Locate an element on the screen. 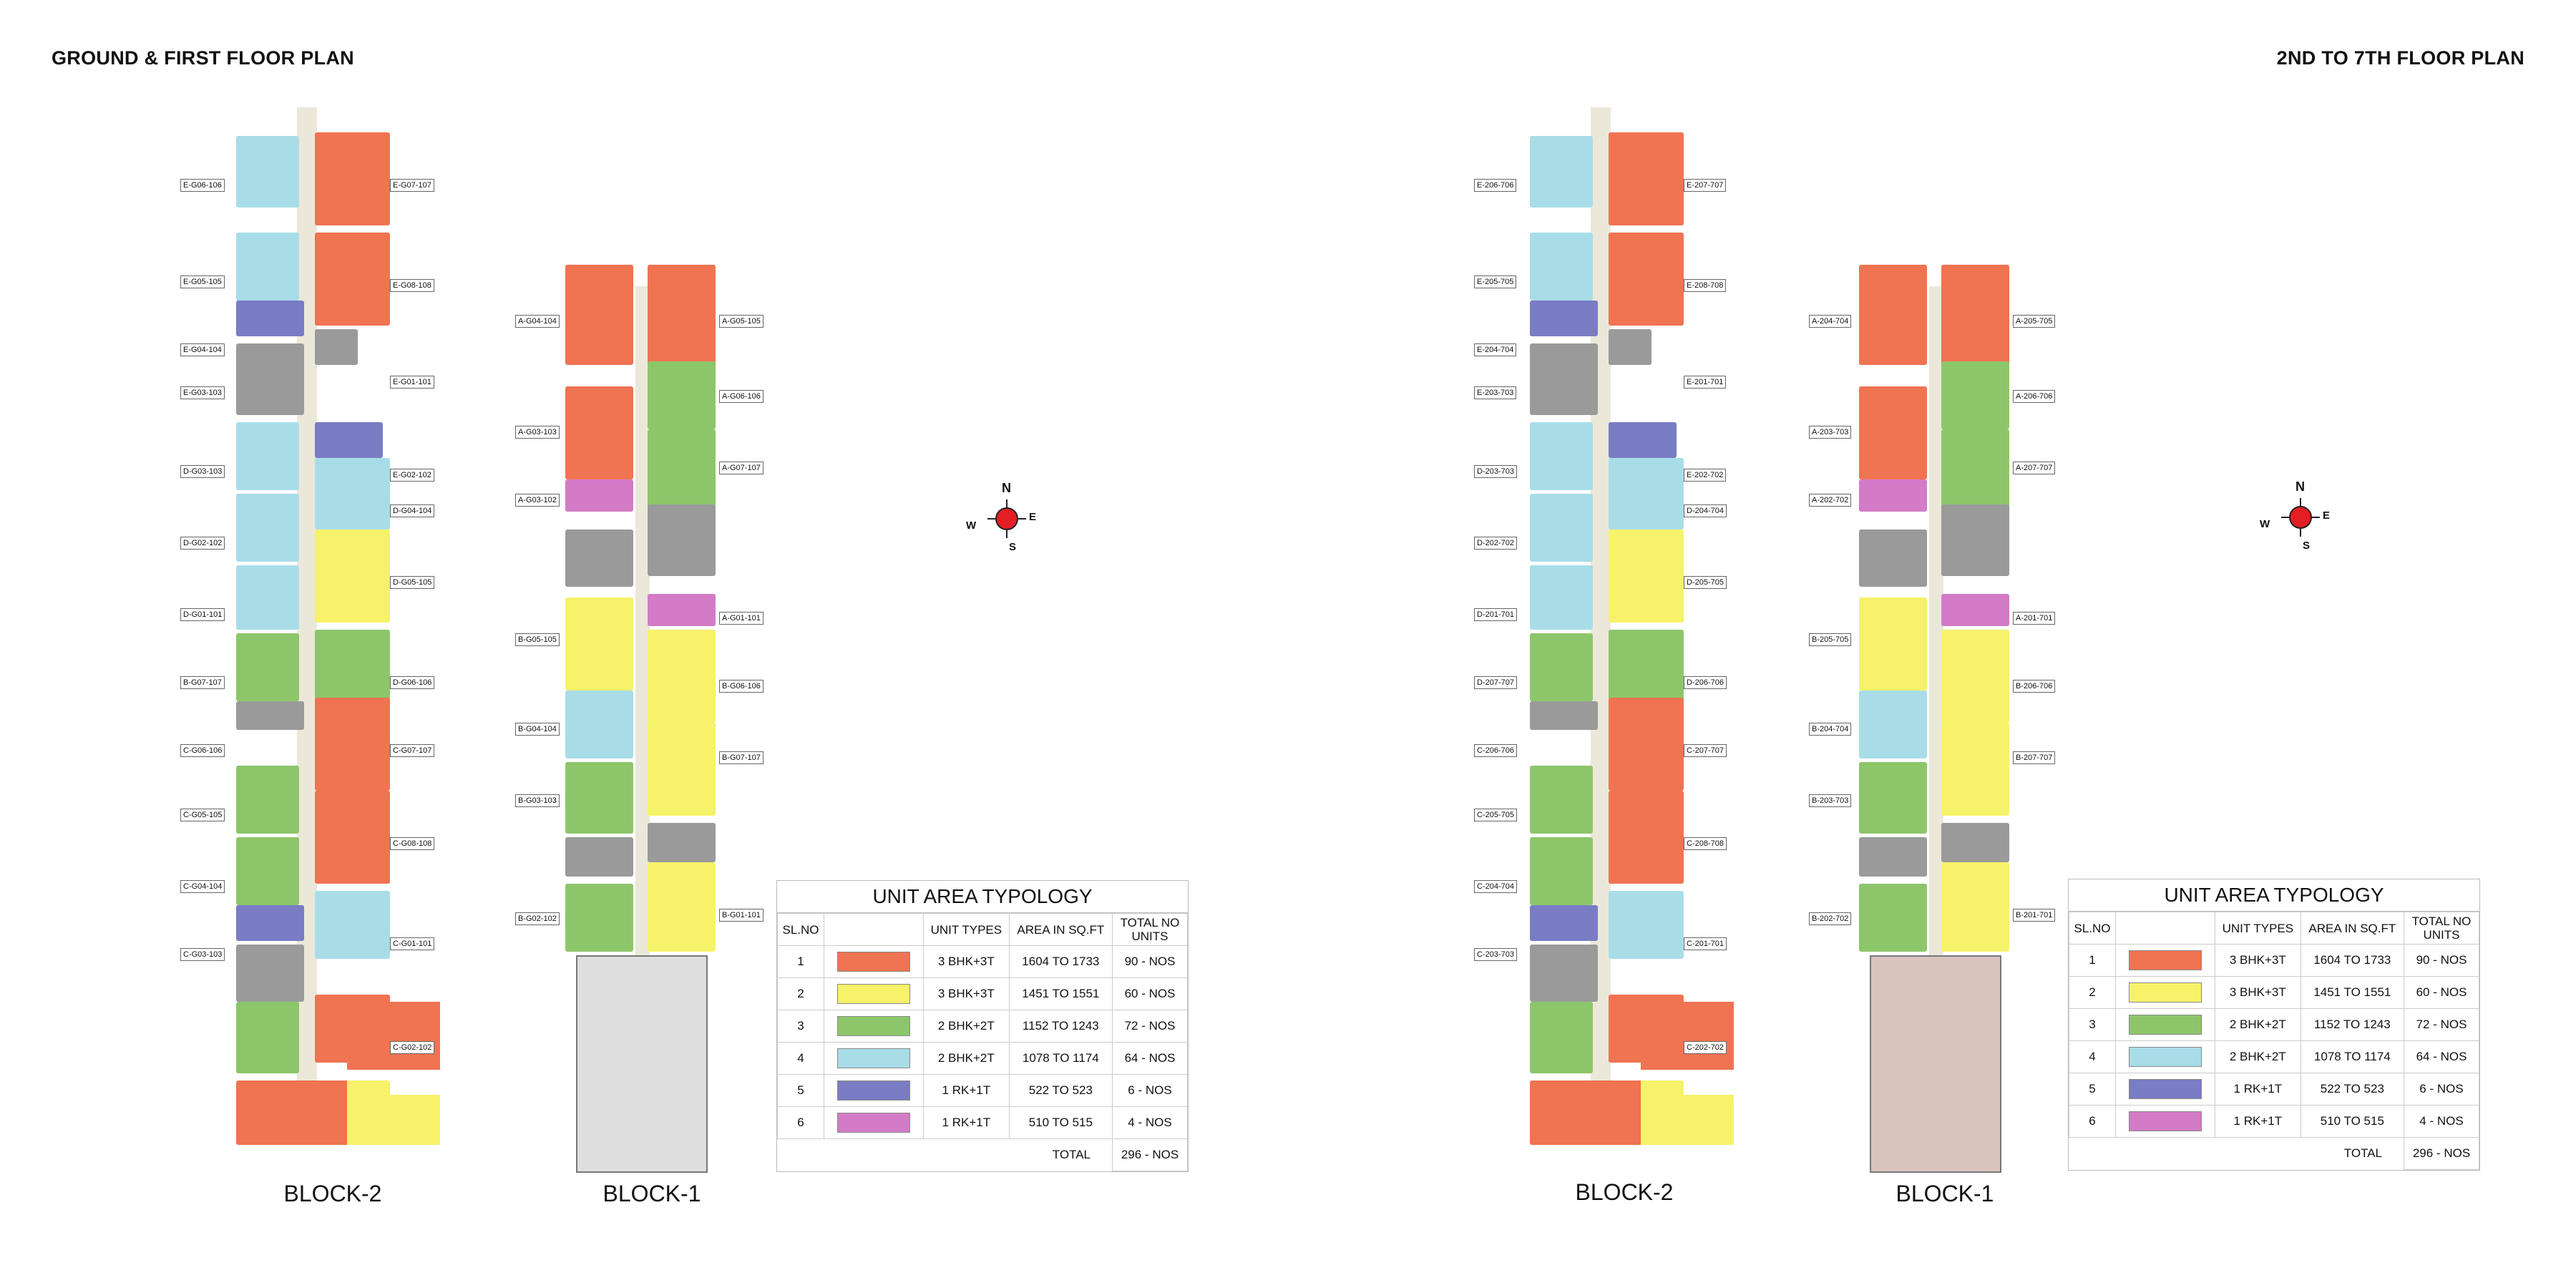 The image size is (2576, 1288). legend-sl: 4 is located at coordinates (800, 1058).